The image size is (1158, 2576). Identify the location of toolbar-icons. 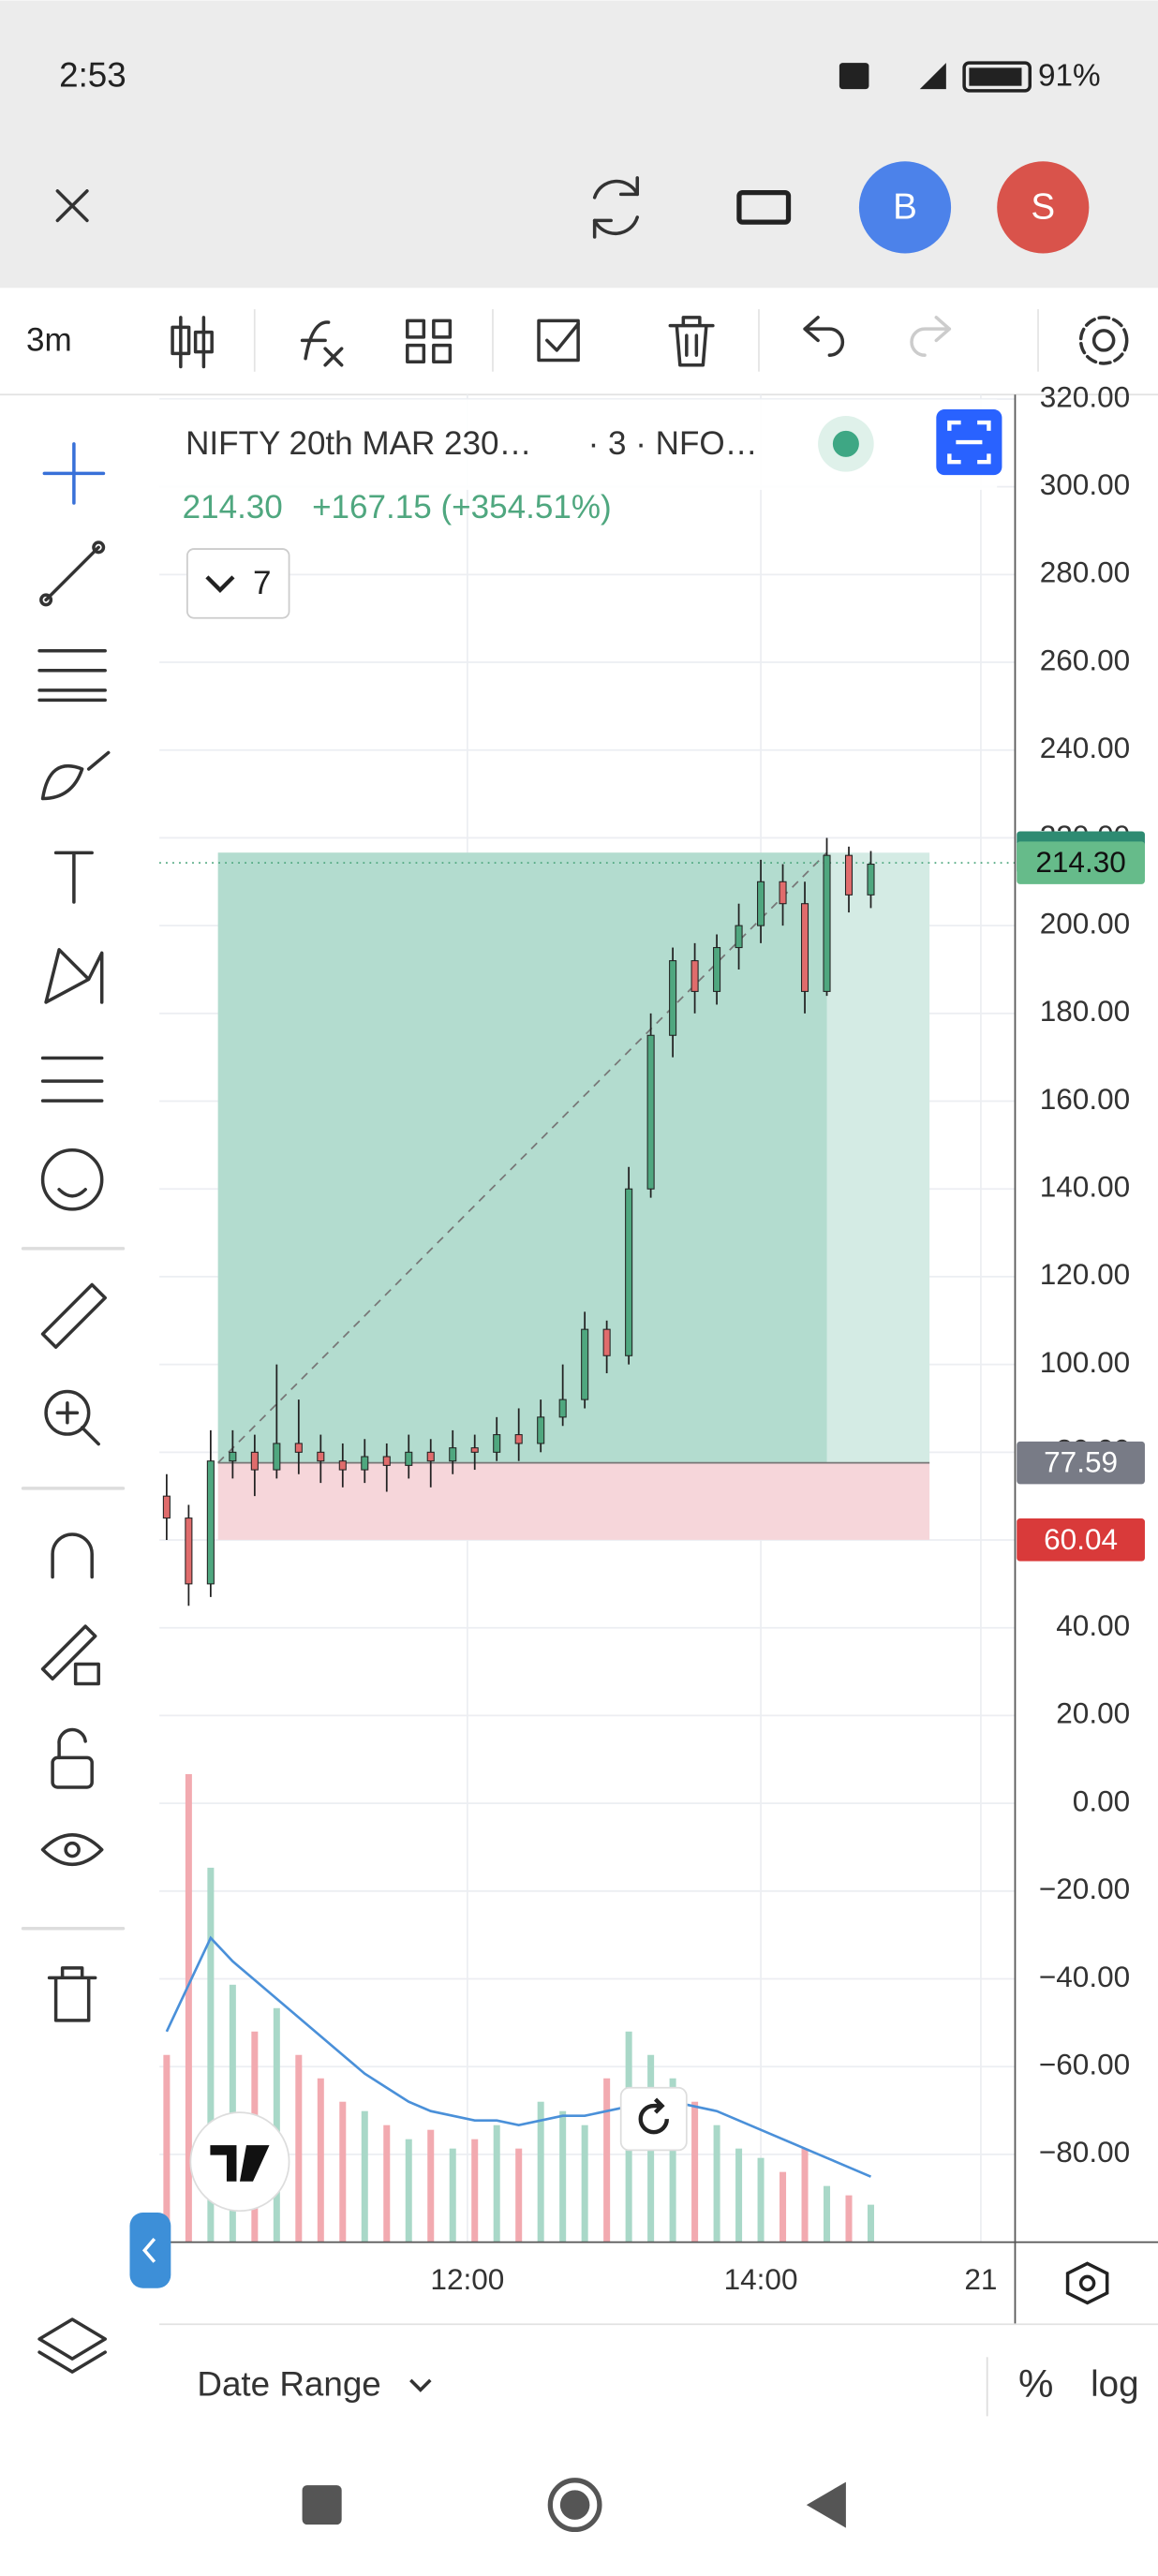
(650, 342).